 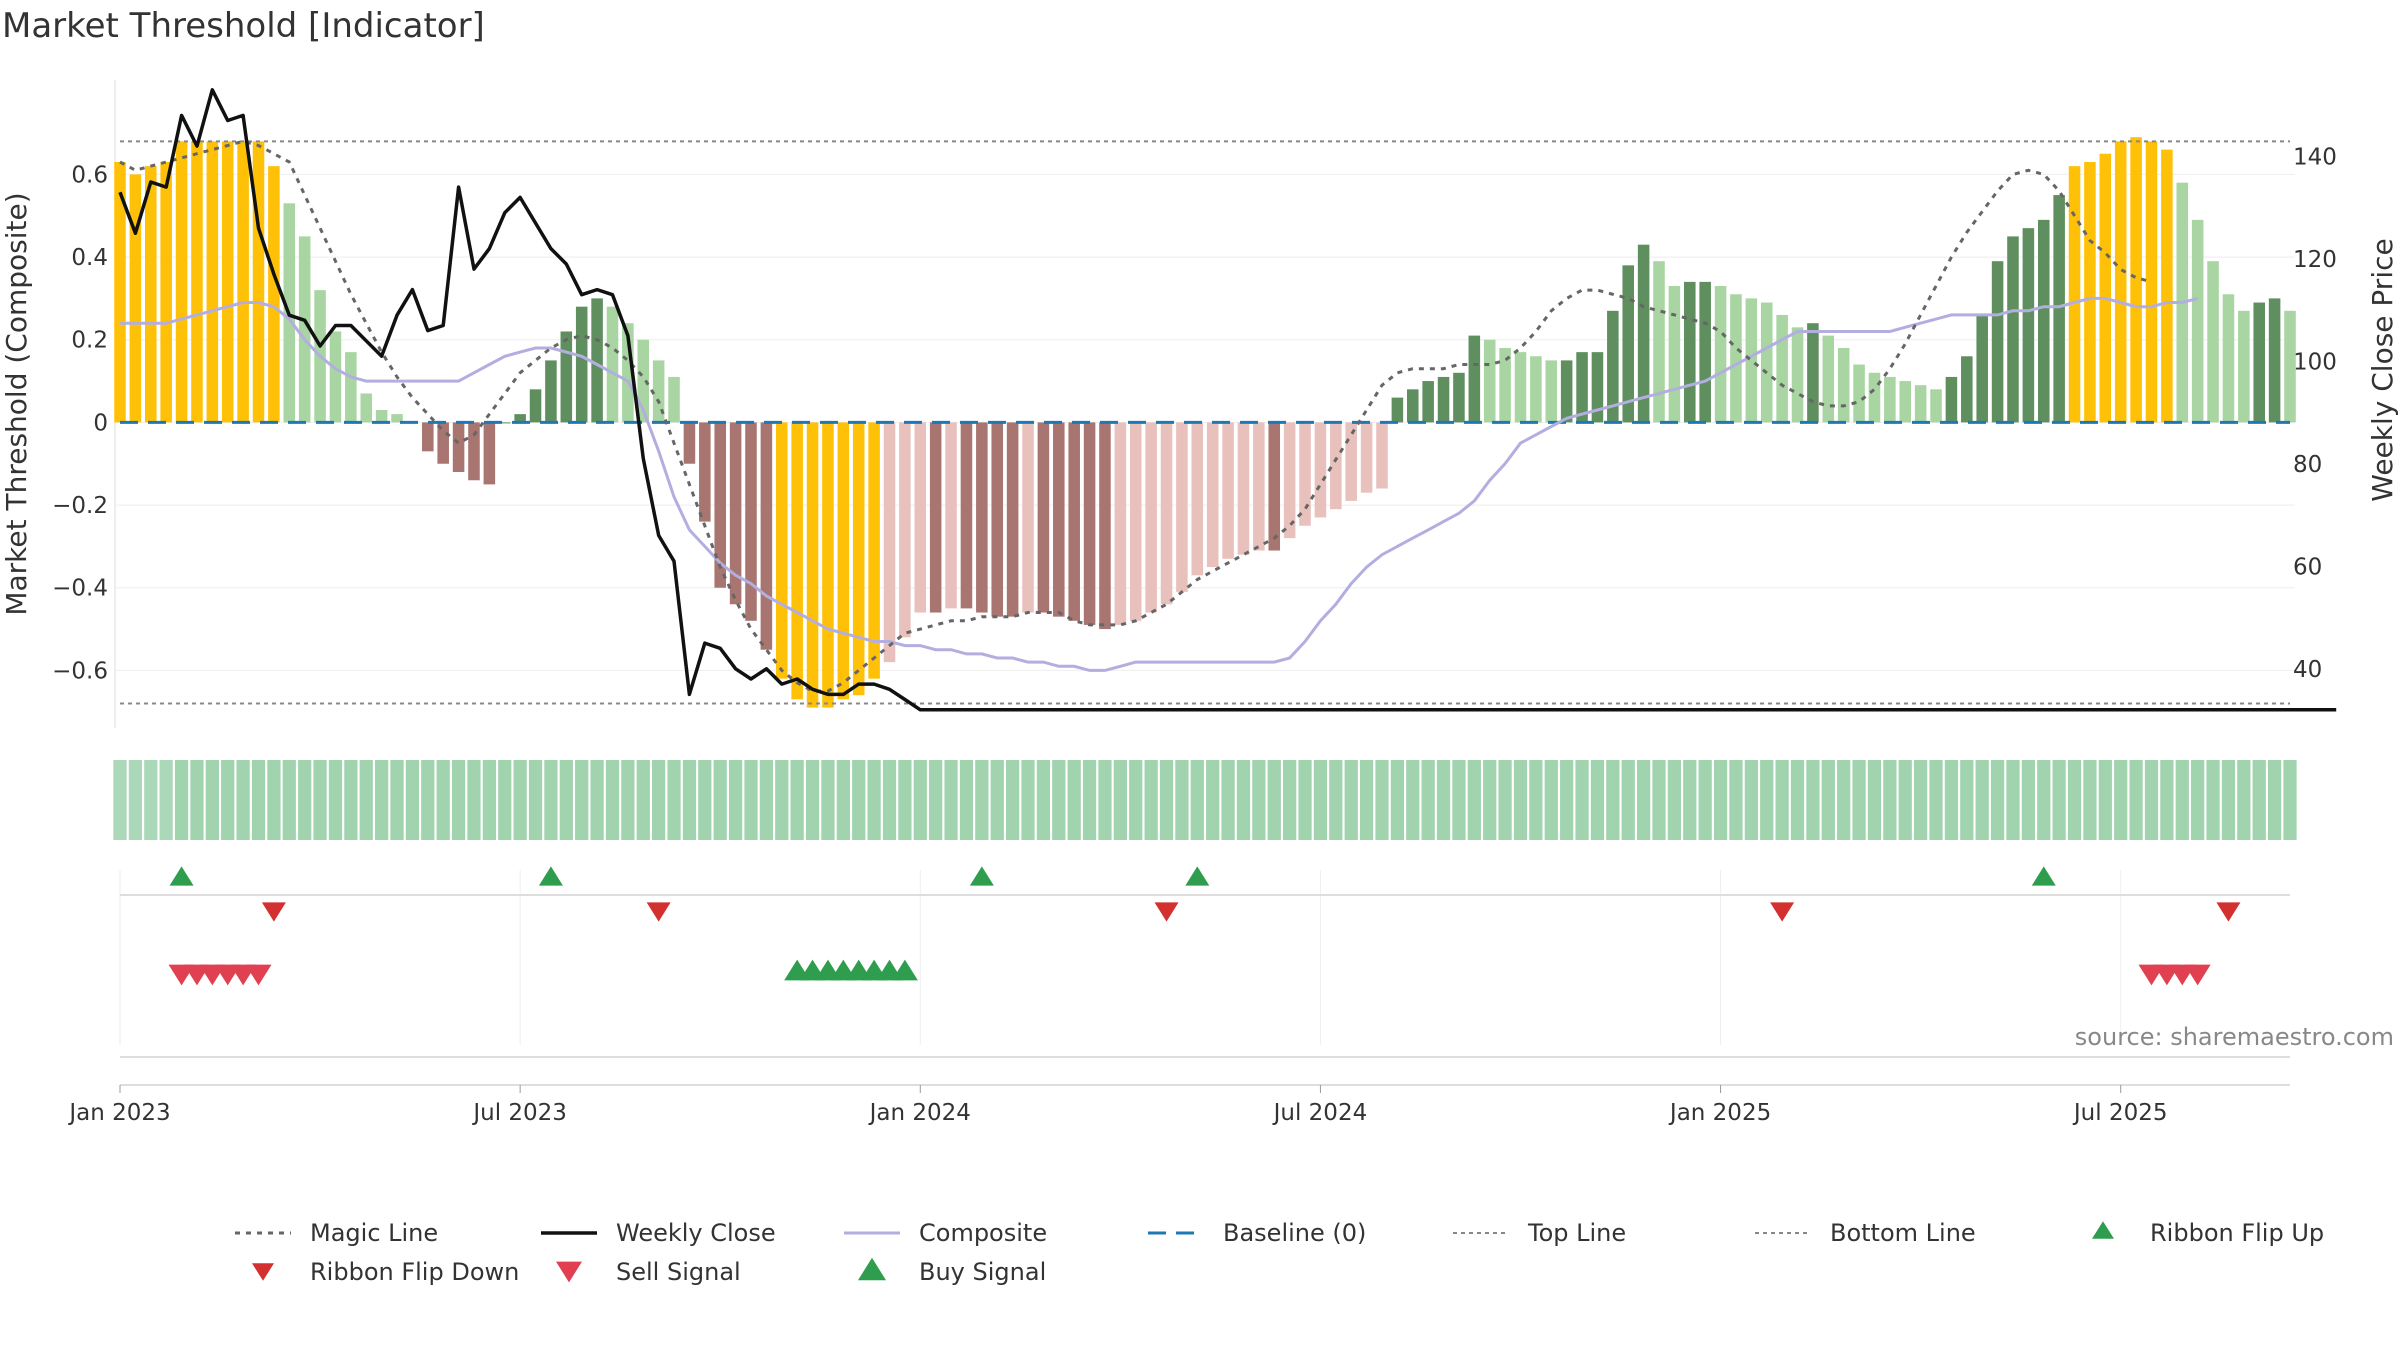 What do you see at coordinates (2228, 912) in the screenshot?
I see `ribbon-flip-down-marker` at bounding box center [2228, 912].